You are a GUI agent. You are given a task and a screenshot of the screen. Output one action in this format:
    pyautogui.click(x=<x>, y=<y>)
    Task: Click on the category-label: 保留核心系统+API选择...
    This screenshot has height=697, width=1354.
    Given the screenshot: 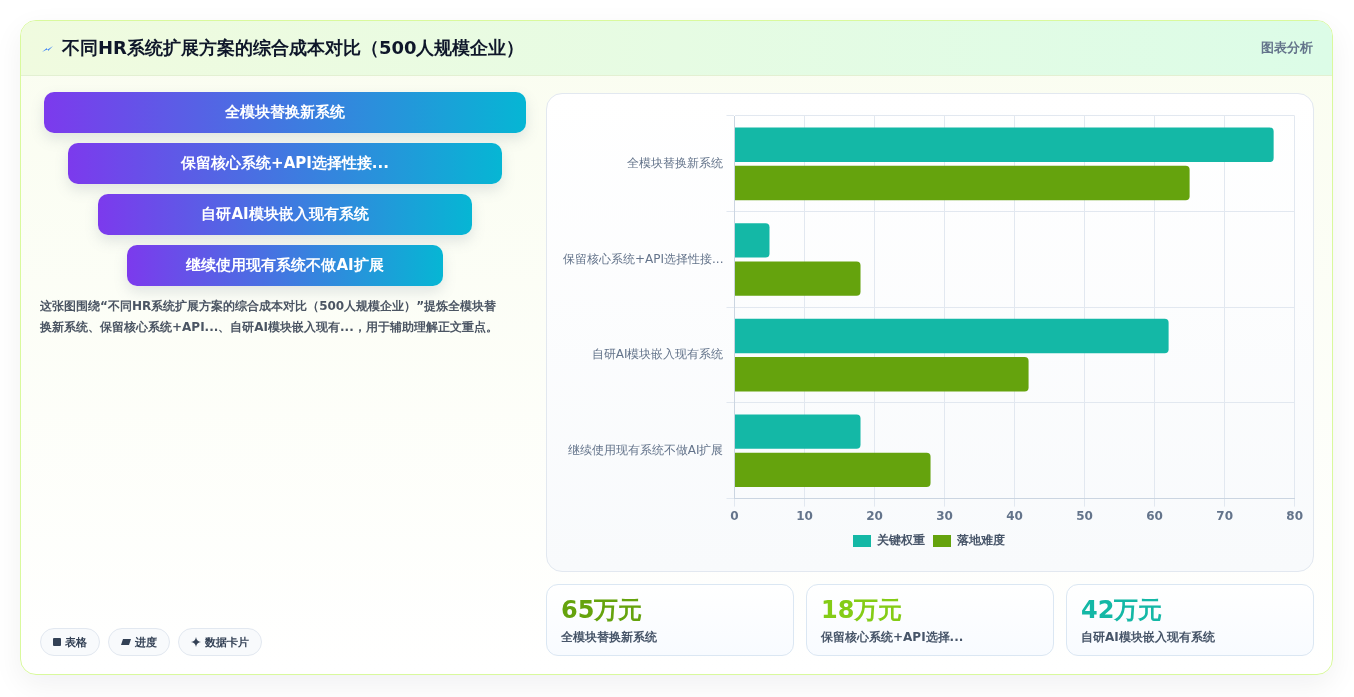 What is the action you would take?
    pyautogui.click(x=892, y=637)
    